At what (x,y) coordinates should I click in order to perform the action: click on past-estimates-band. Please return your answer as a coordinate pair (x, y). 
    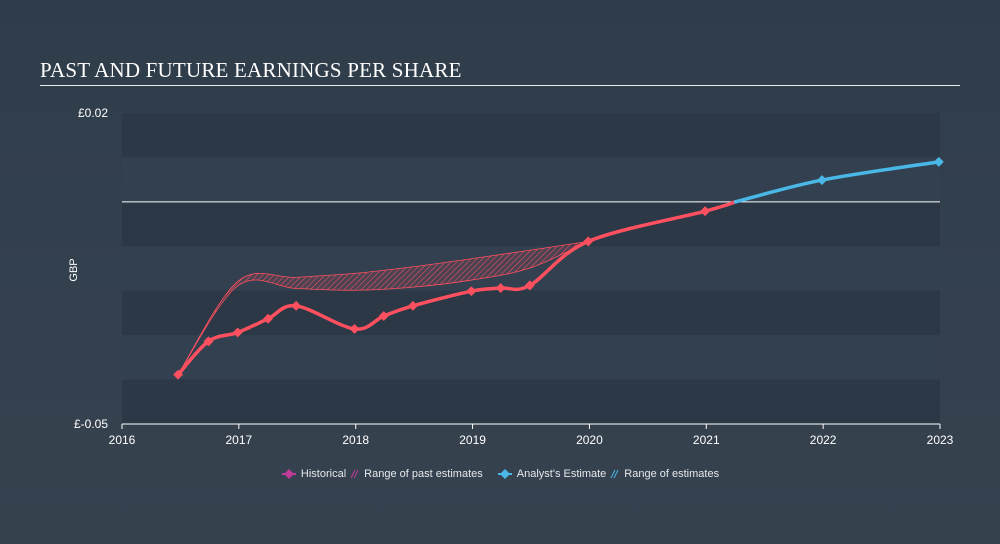
    Looking at the image, I should click on (383, 308).